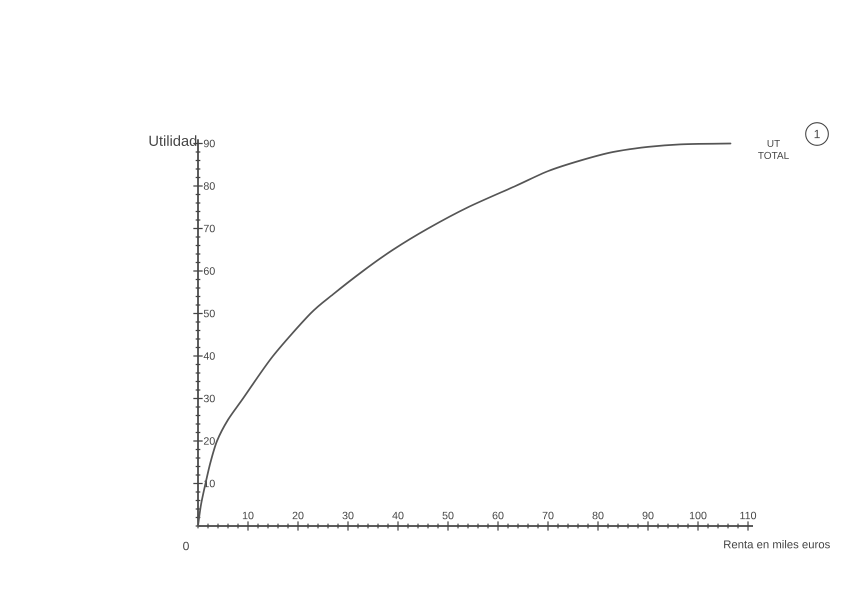  I want to click on y-tick-label: 90, so click(209, 144).